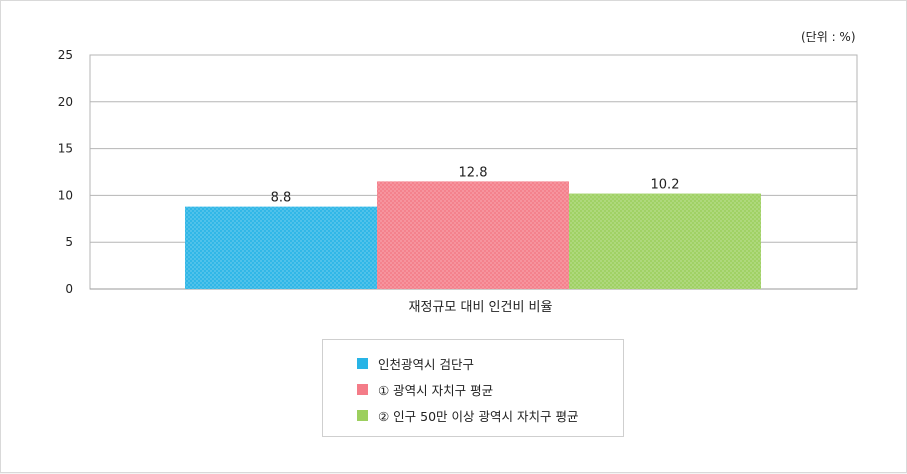 This screenshot has width=907, height=474. I want to click on bar-value-label: 12.8, so click(473, 172).